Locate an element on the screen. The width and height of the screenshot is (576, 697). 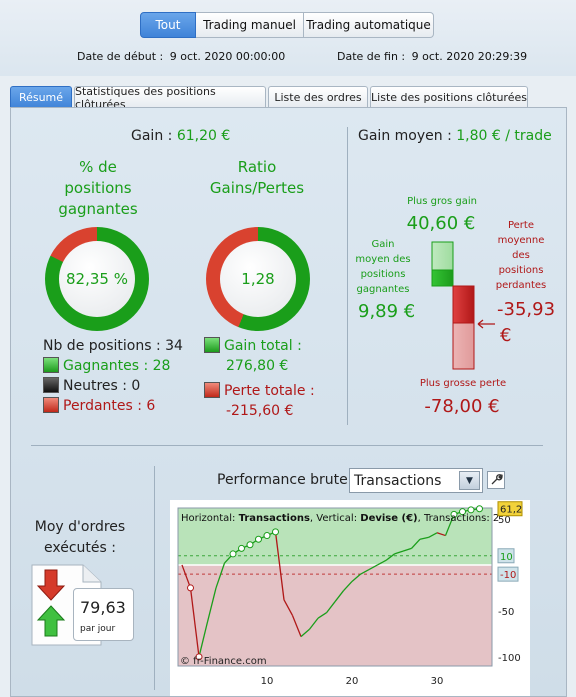
start-date-label: Date de début : is located at coordinates (120, 56).